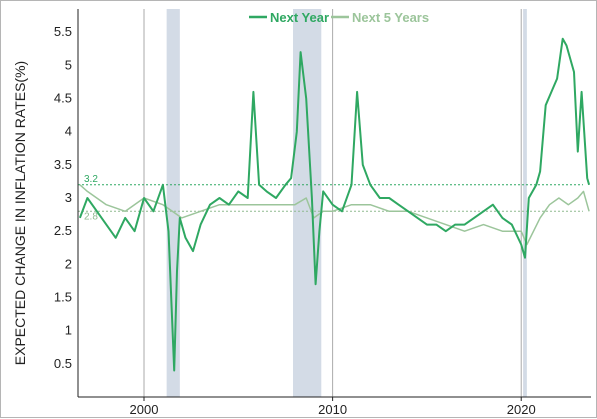  I want to click on y-tick-5.5: 5.5, so click(63, 31).